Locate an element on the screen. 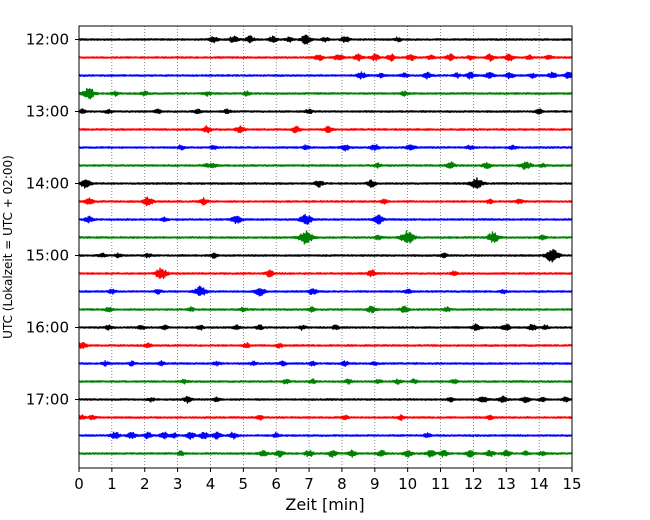  x-tick-label: 8 is located at coordinates (342, 484).